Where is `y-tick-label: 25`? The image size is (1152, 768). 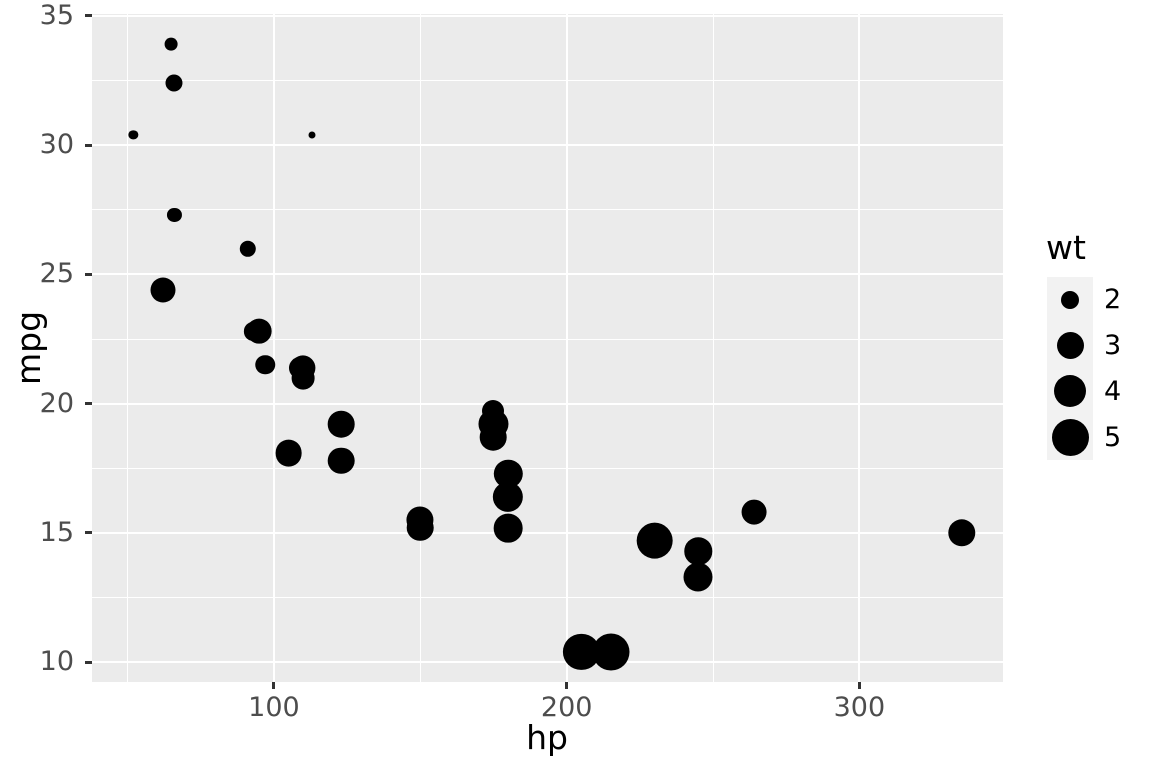 y-tick-label: 25 is located at coordinates (56, 274).